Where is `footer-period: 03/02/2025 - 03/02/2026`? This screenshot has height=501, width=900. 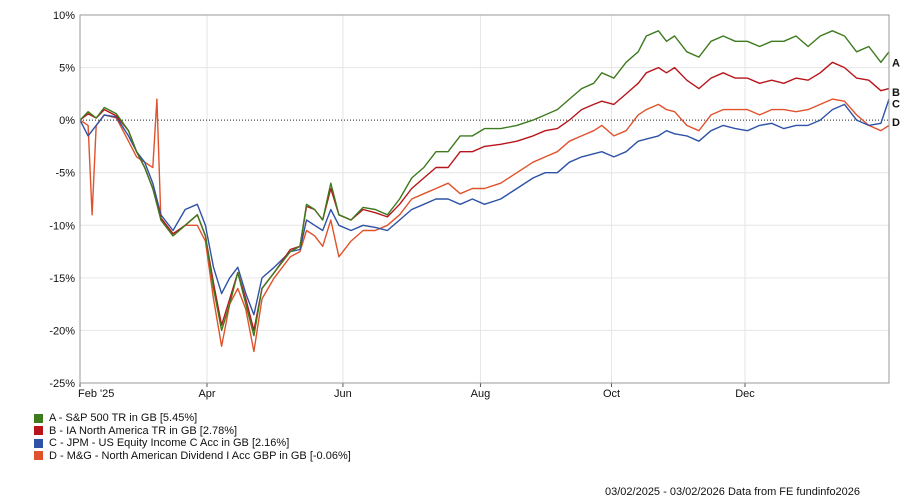 footer-period: 03/02/2025 - 03/02/2026 is located at coordinates (665, 492).